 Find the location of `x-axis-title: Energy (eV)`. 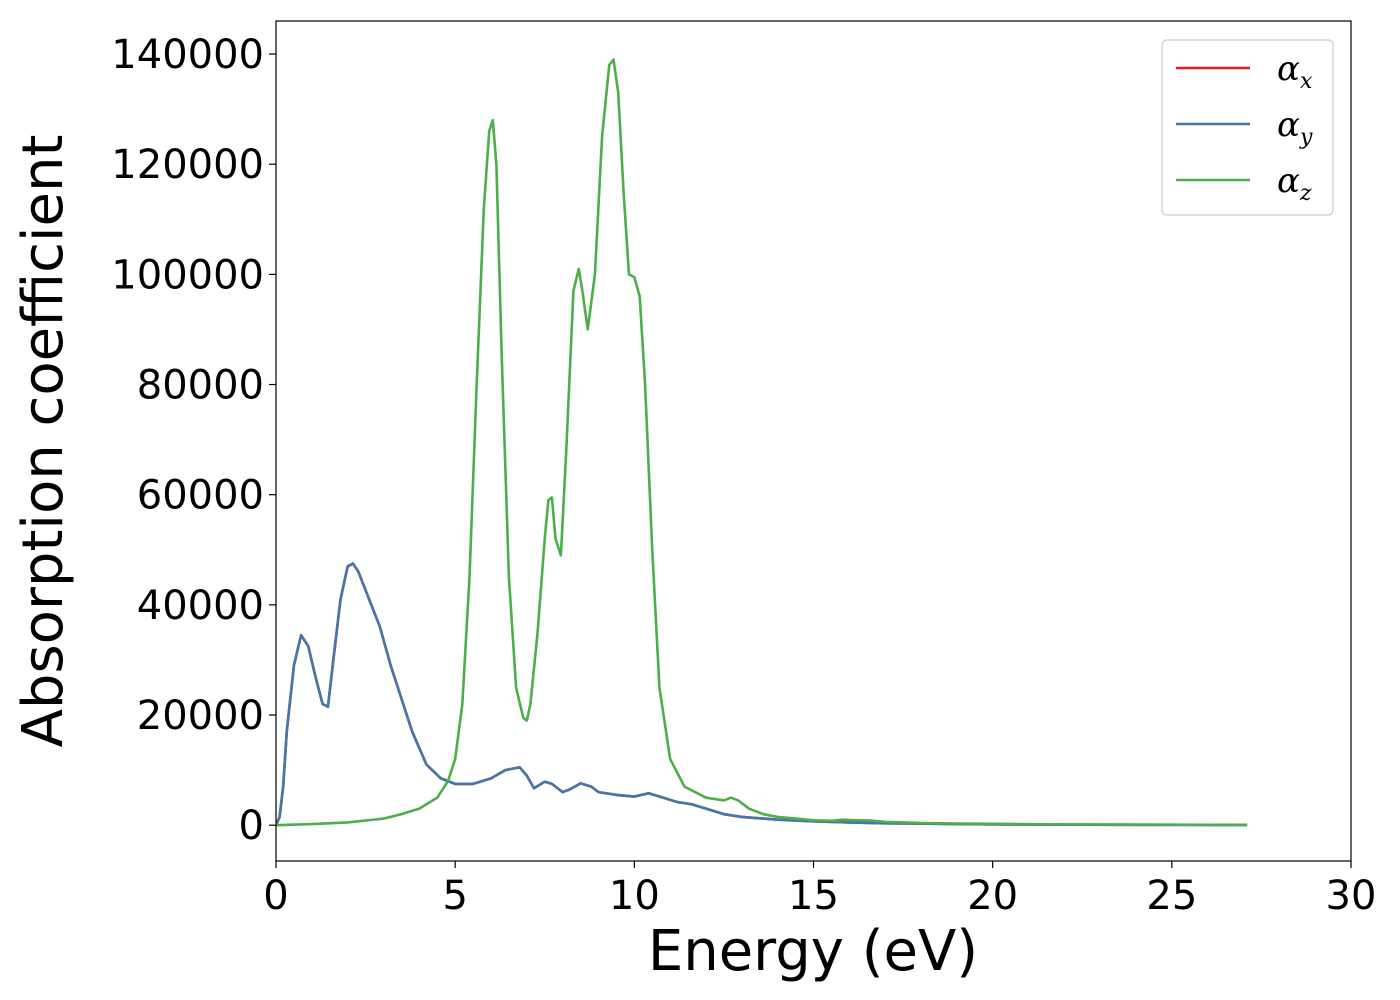

x-axis-title: Energy (eV) is located at coordinates (813, 951).